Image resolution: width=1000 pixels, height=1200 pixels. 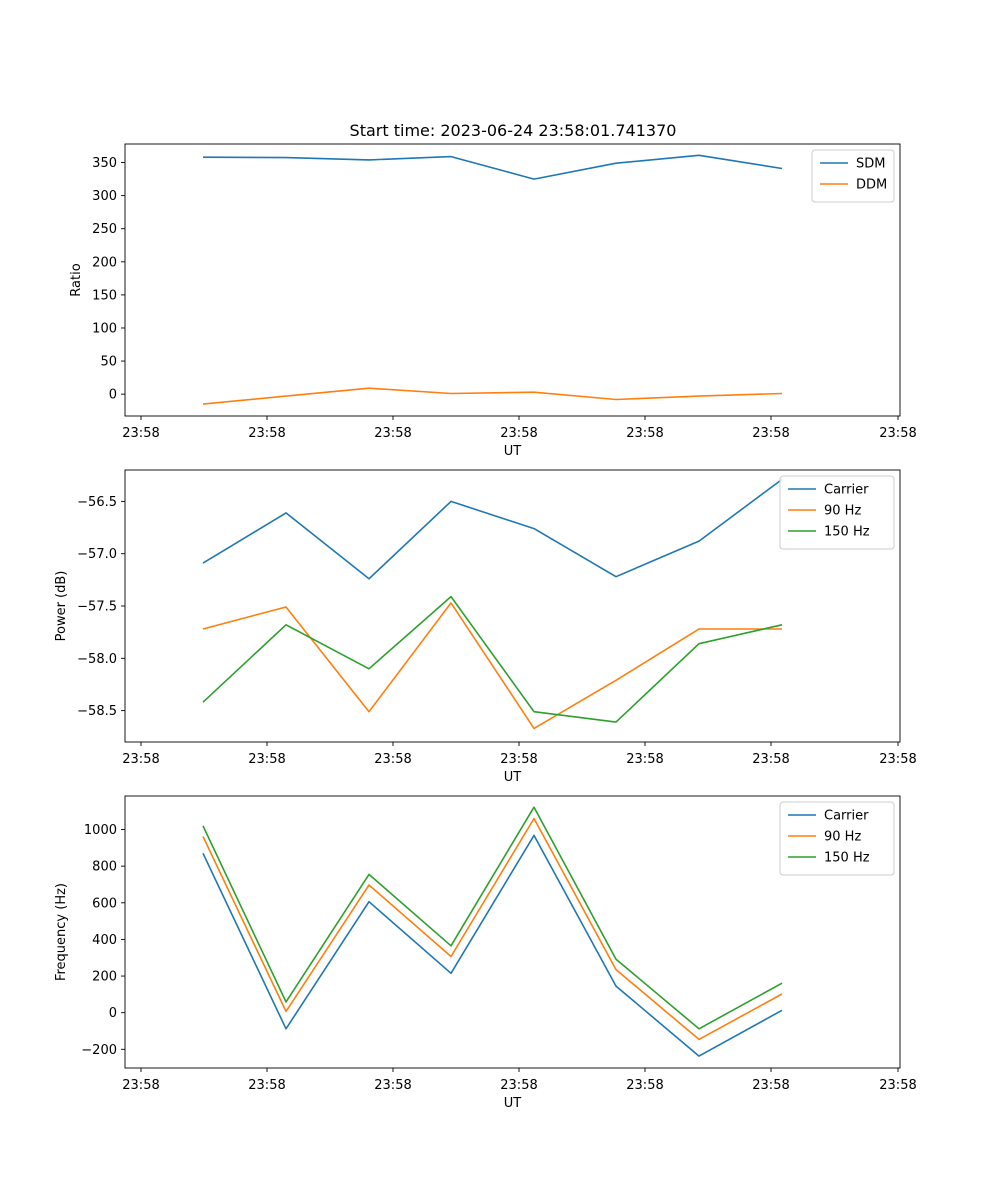 I want to click on y-tick-label: 250, so click(x=104, y=229).